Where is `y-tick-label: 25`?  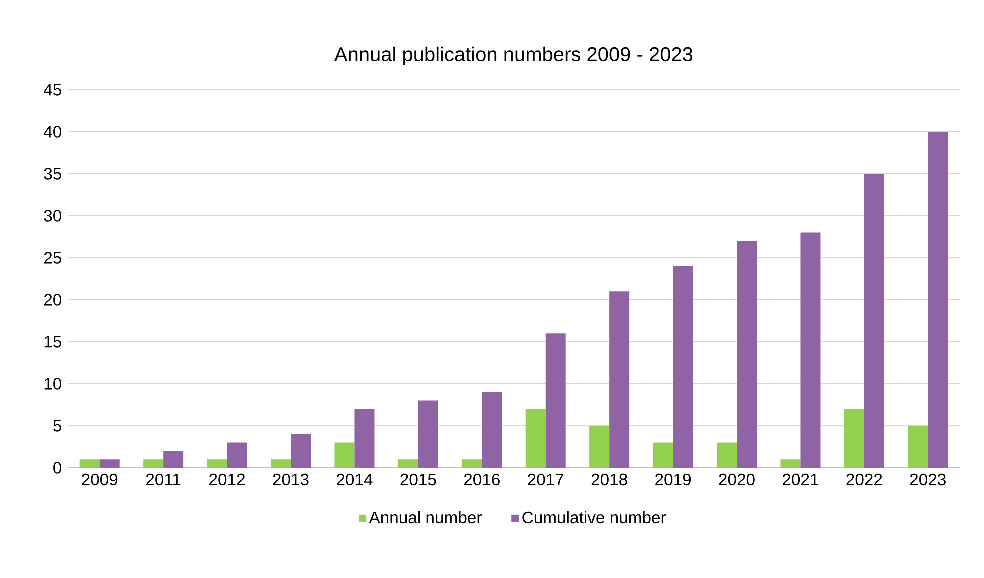 y-tick-label: 25 is located at coordinates (53, 258).